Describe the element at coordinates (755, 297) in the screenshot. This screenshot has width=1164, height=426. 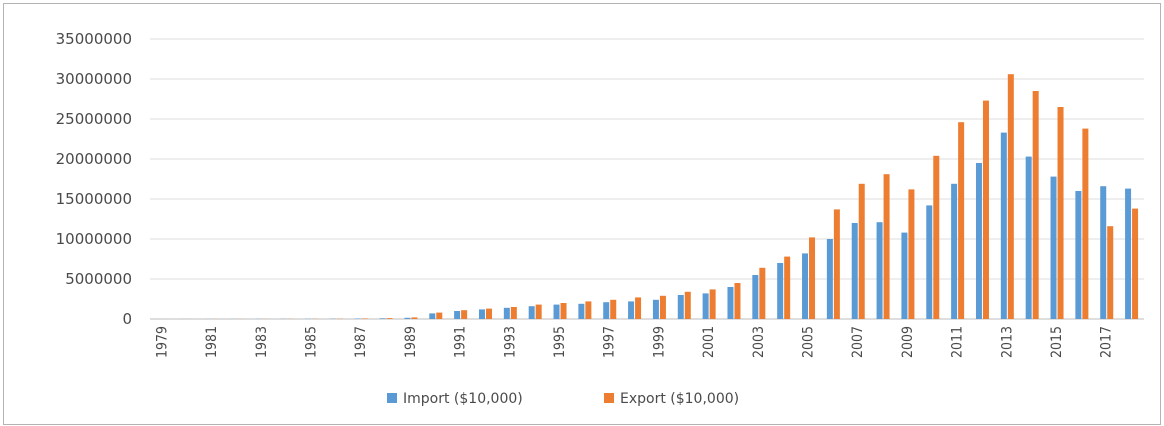
I see `import-bar-2003` at that location.